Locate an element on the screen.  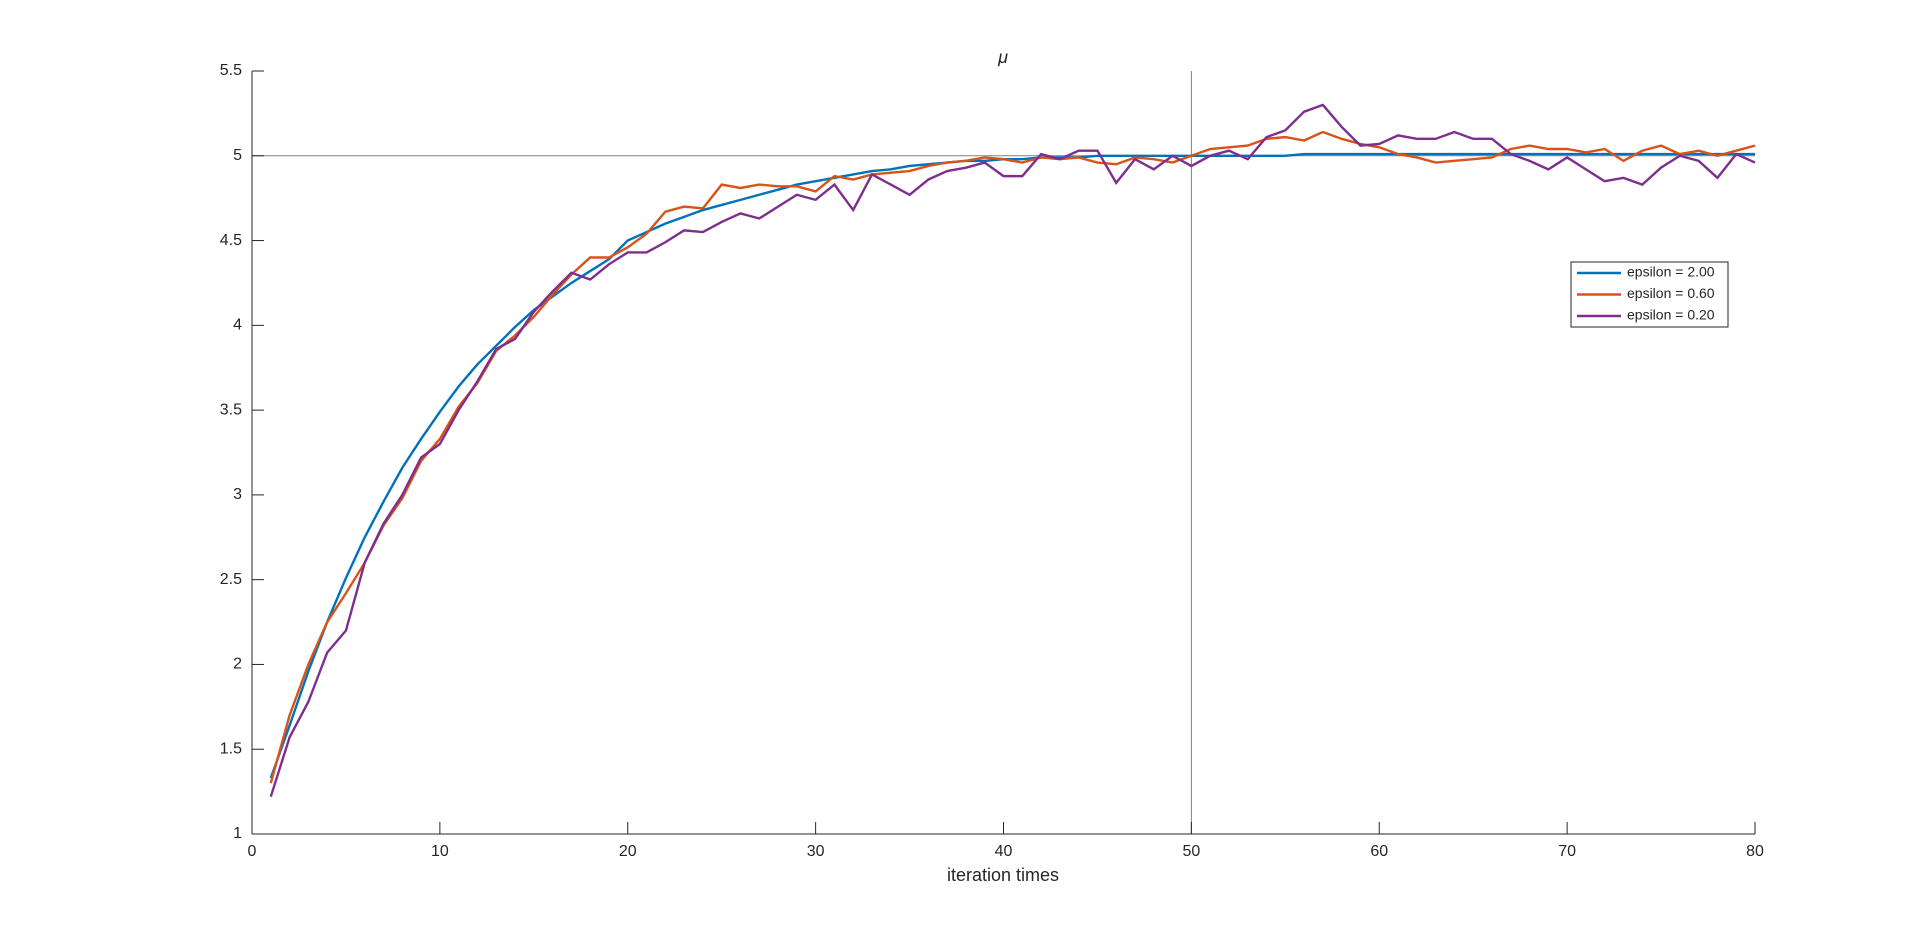
x-tick-label: 40 is located at coordinates (1004, 851).